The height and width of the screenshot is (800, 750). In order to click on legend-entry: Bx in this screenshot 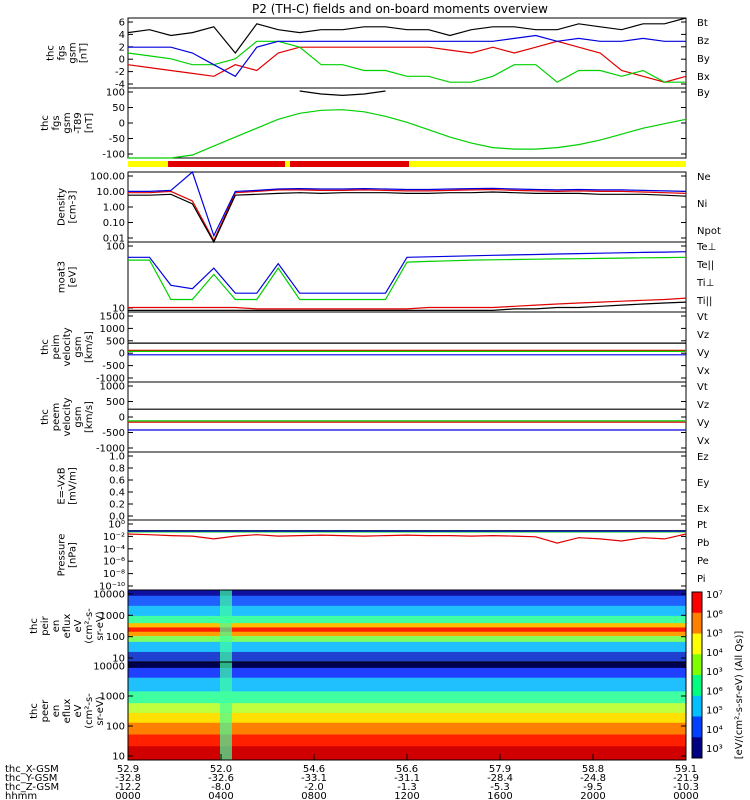, I will do `click(703, 77)`.